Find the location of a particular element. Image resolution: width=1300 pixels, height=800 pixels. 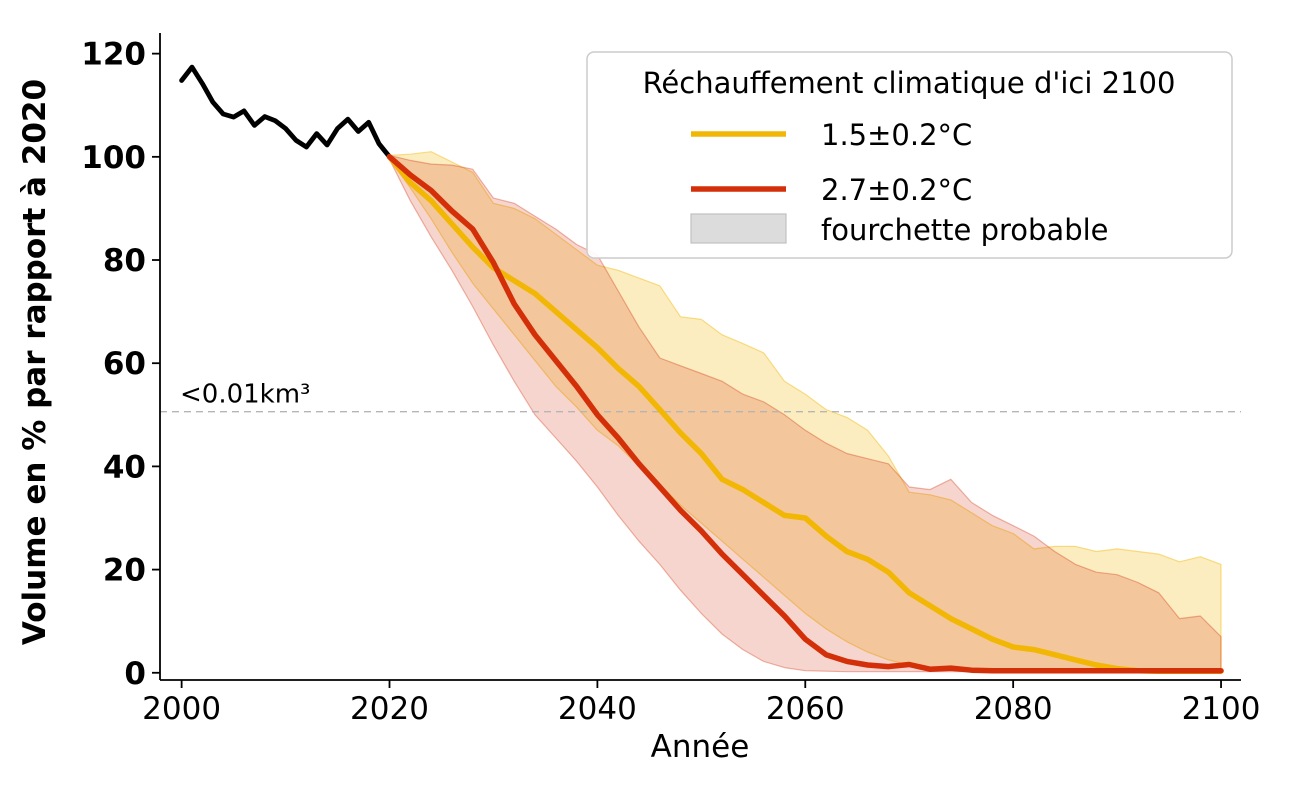

line-observations-historiques is located at coordinates (285, 112).